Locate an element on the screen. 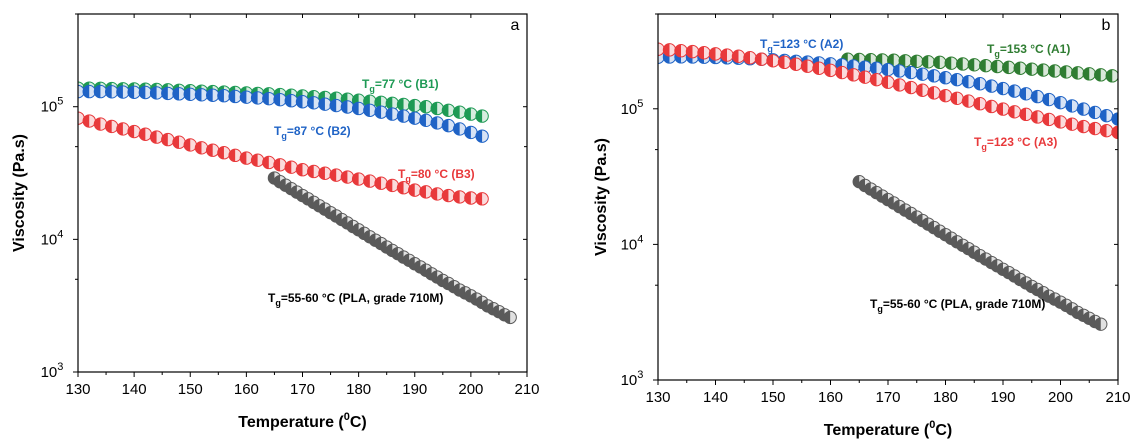 The image size is (1137, 439). x-tick-label: 170 is located at coordinates (887, 397).